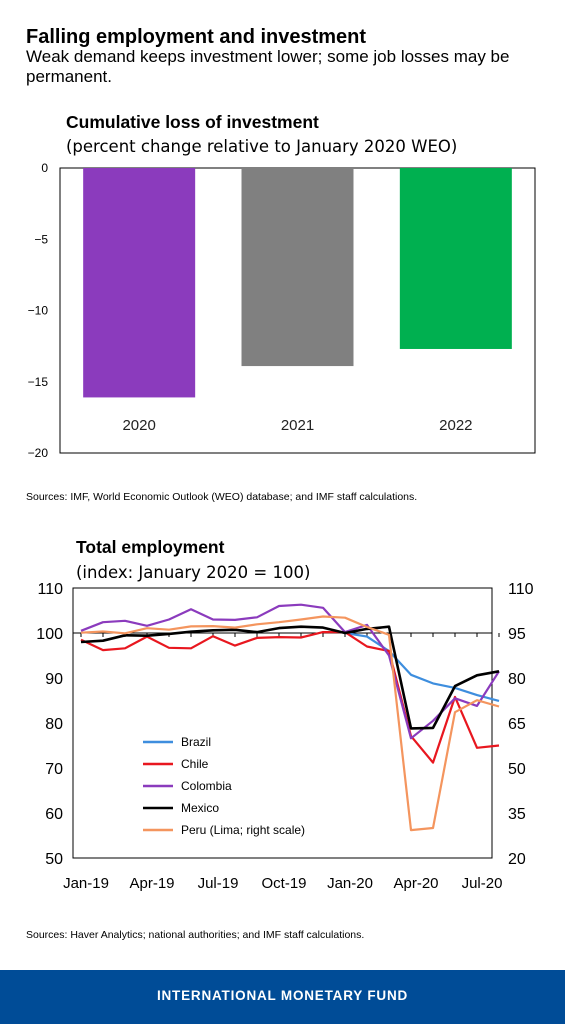 This screenshot has height=1024, width=565. I want to click on chart2-series-mexico, so click(290, 677).